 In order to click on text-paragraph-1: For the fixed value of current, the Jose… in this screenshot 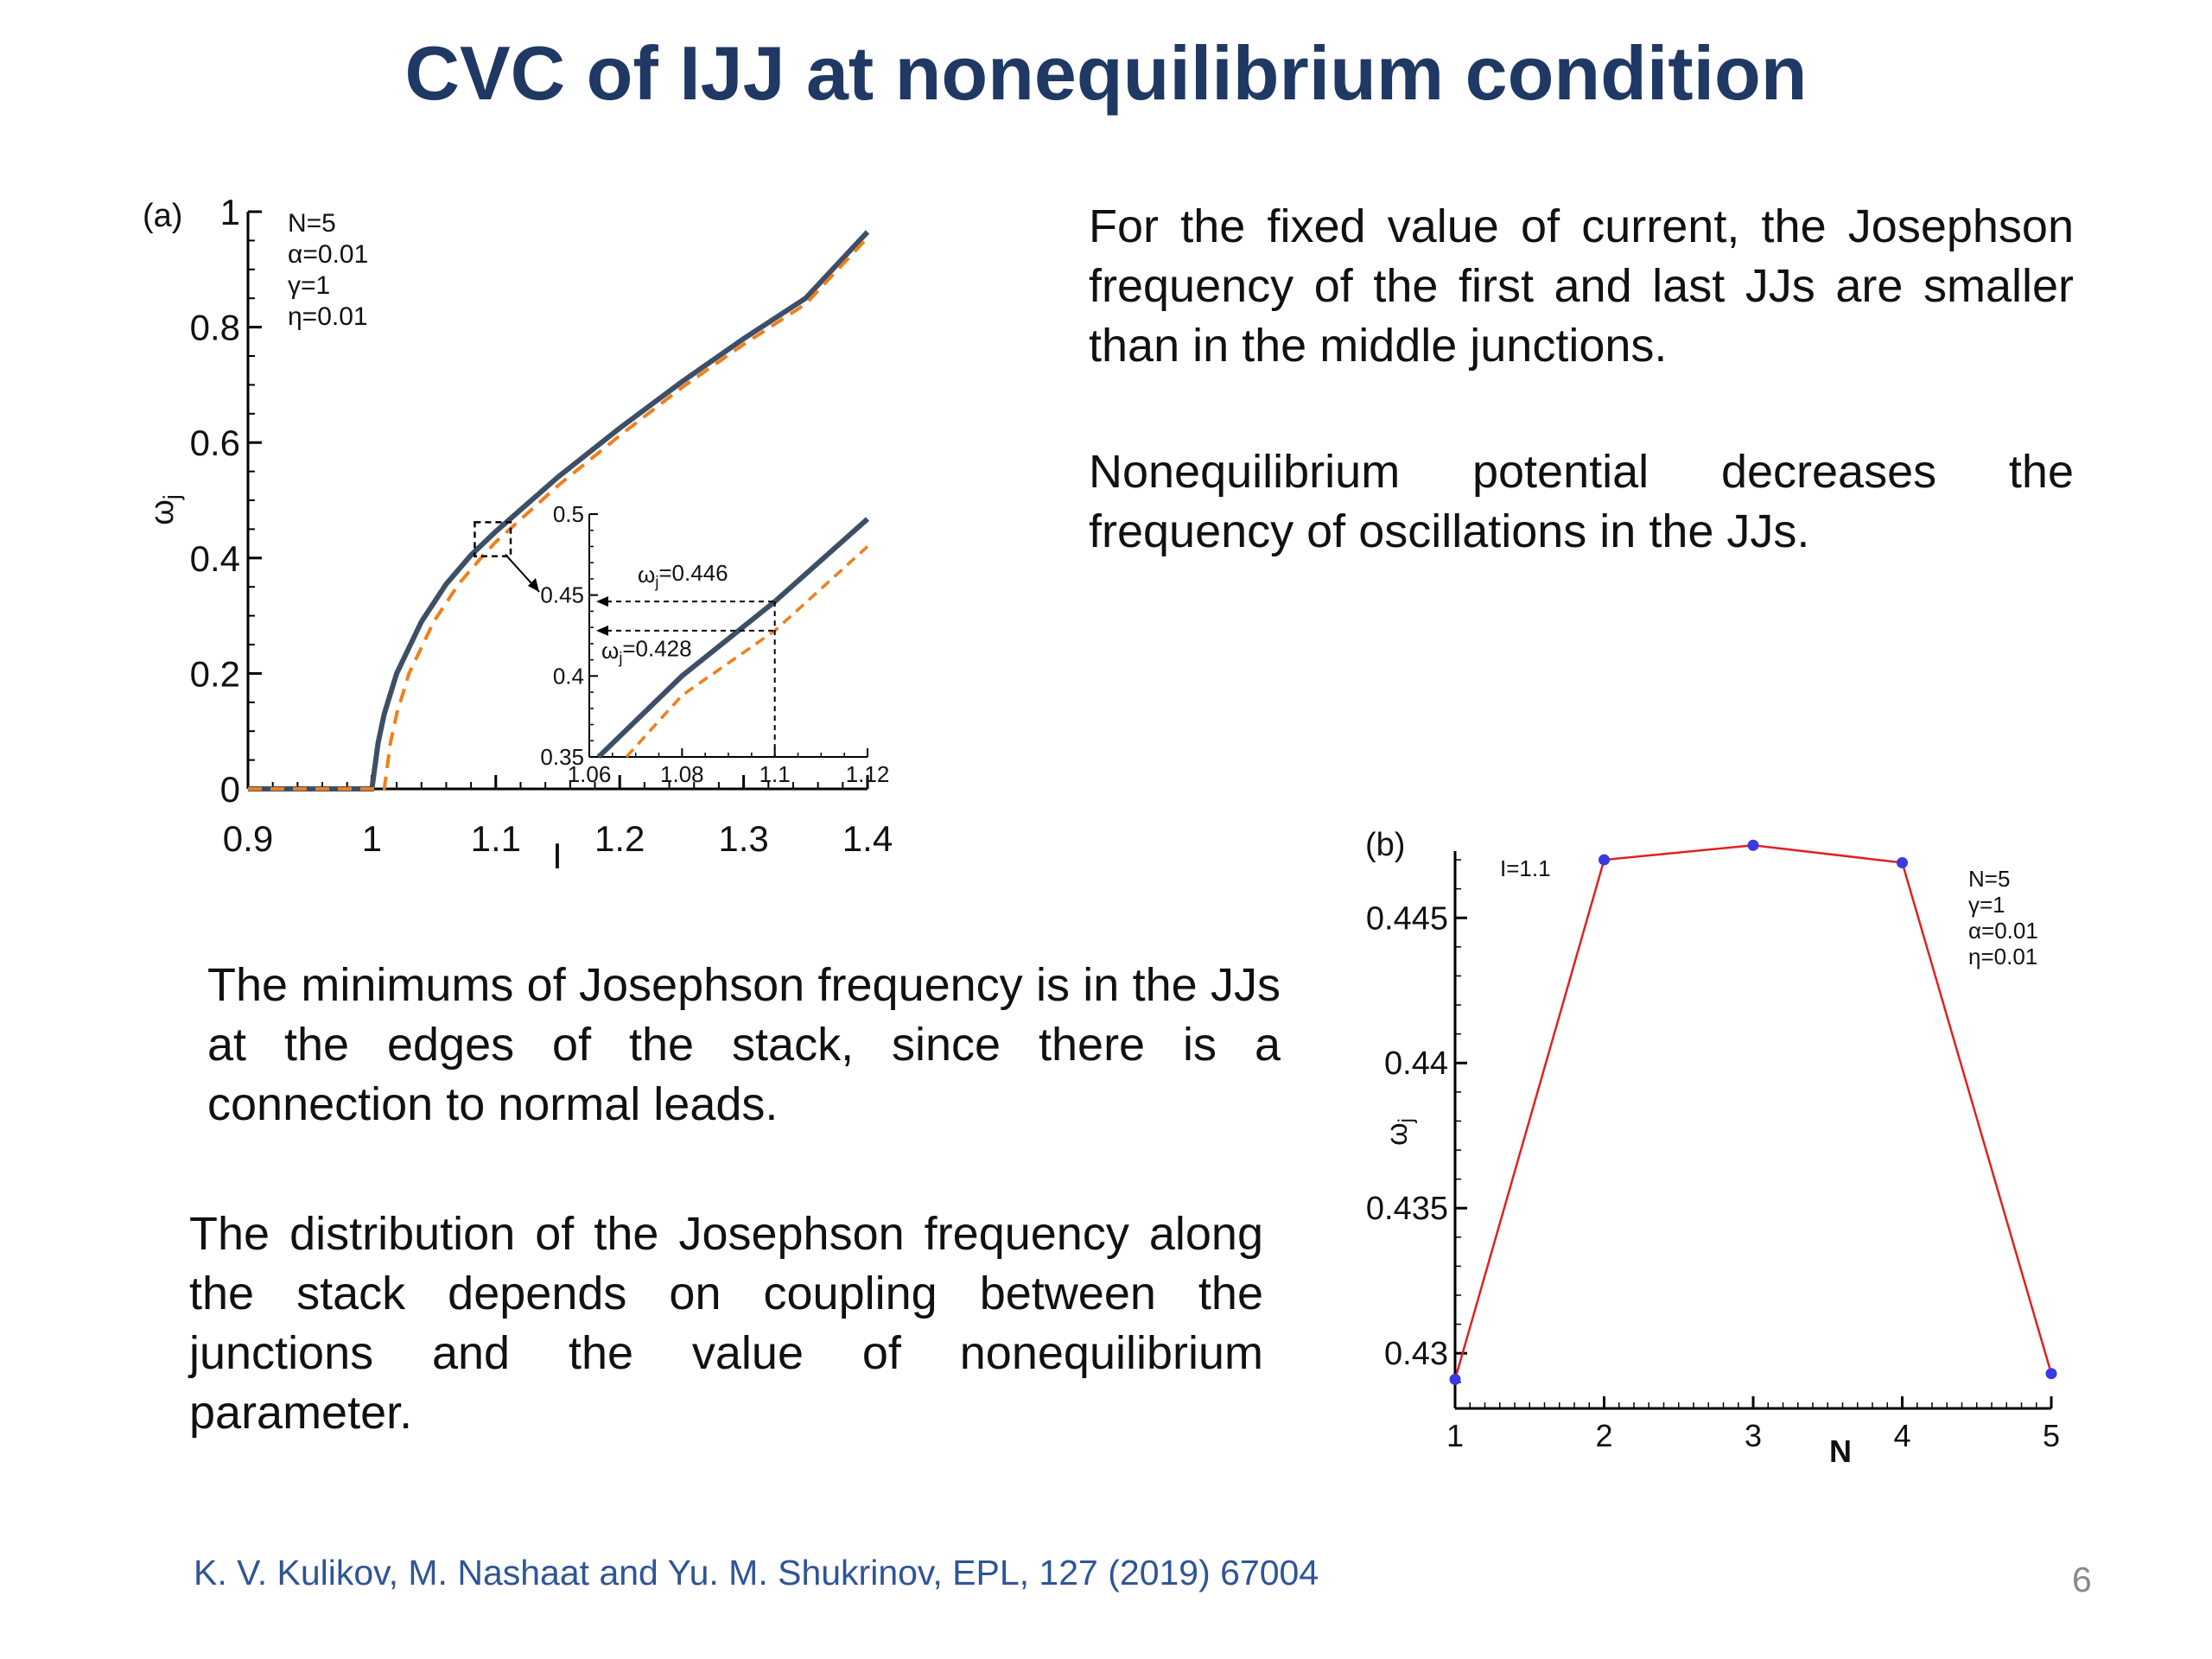, I will do `click(1581, 286)`.